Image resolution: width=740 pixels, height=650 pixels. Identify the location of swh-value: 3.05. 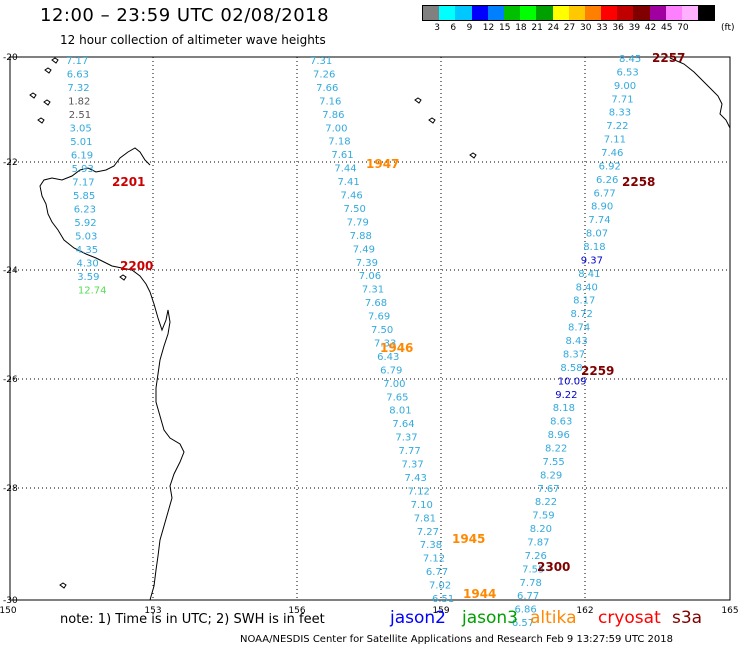
(81, 129).